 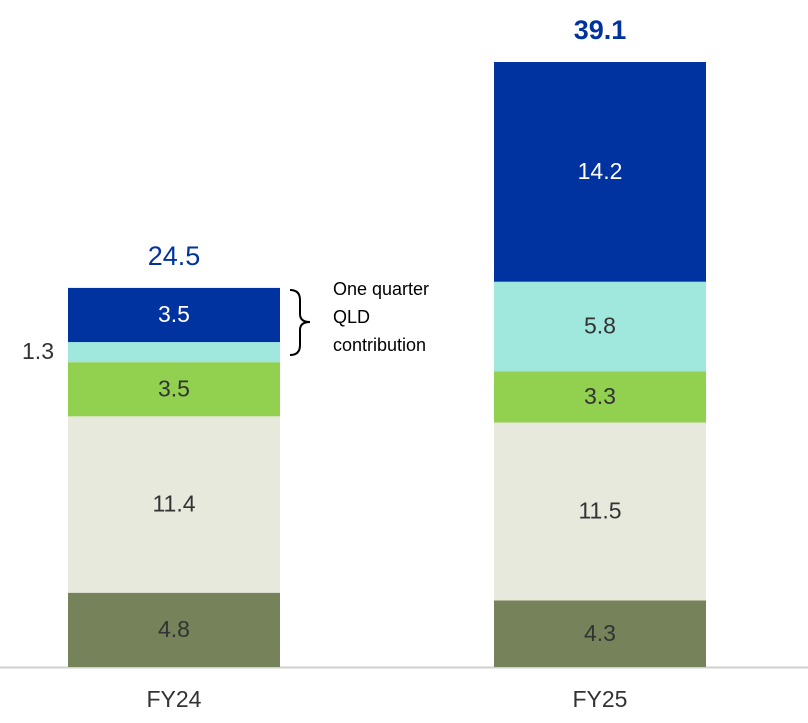 I want to click on segment-label: 14.2, so click(x=600, y=171).